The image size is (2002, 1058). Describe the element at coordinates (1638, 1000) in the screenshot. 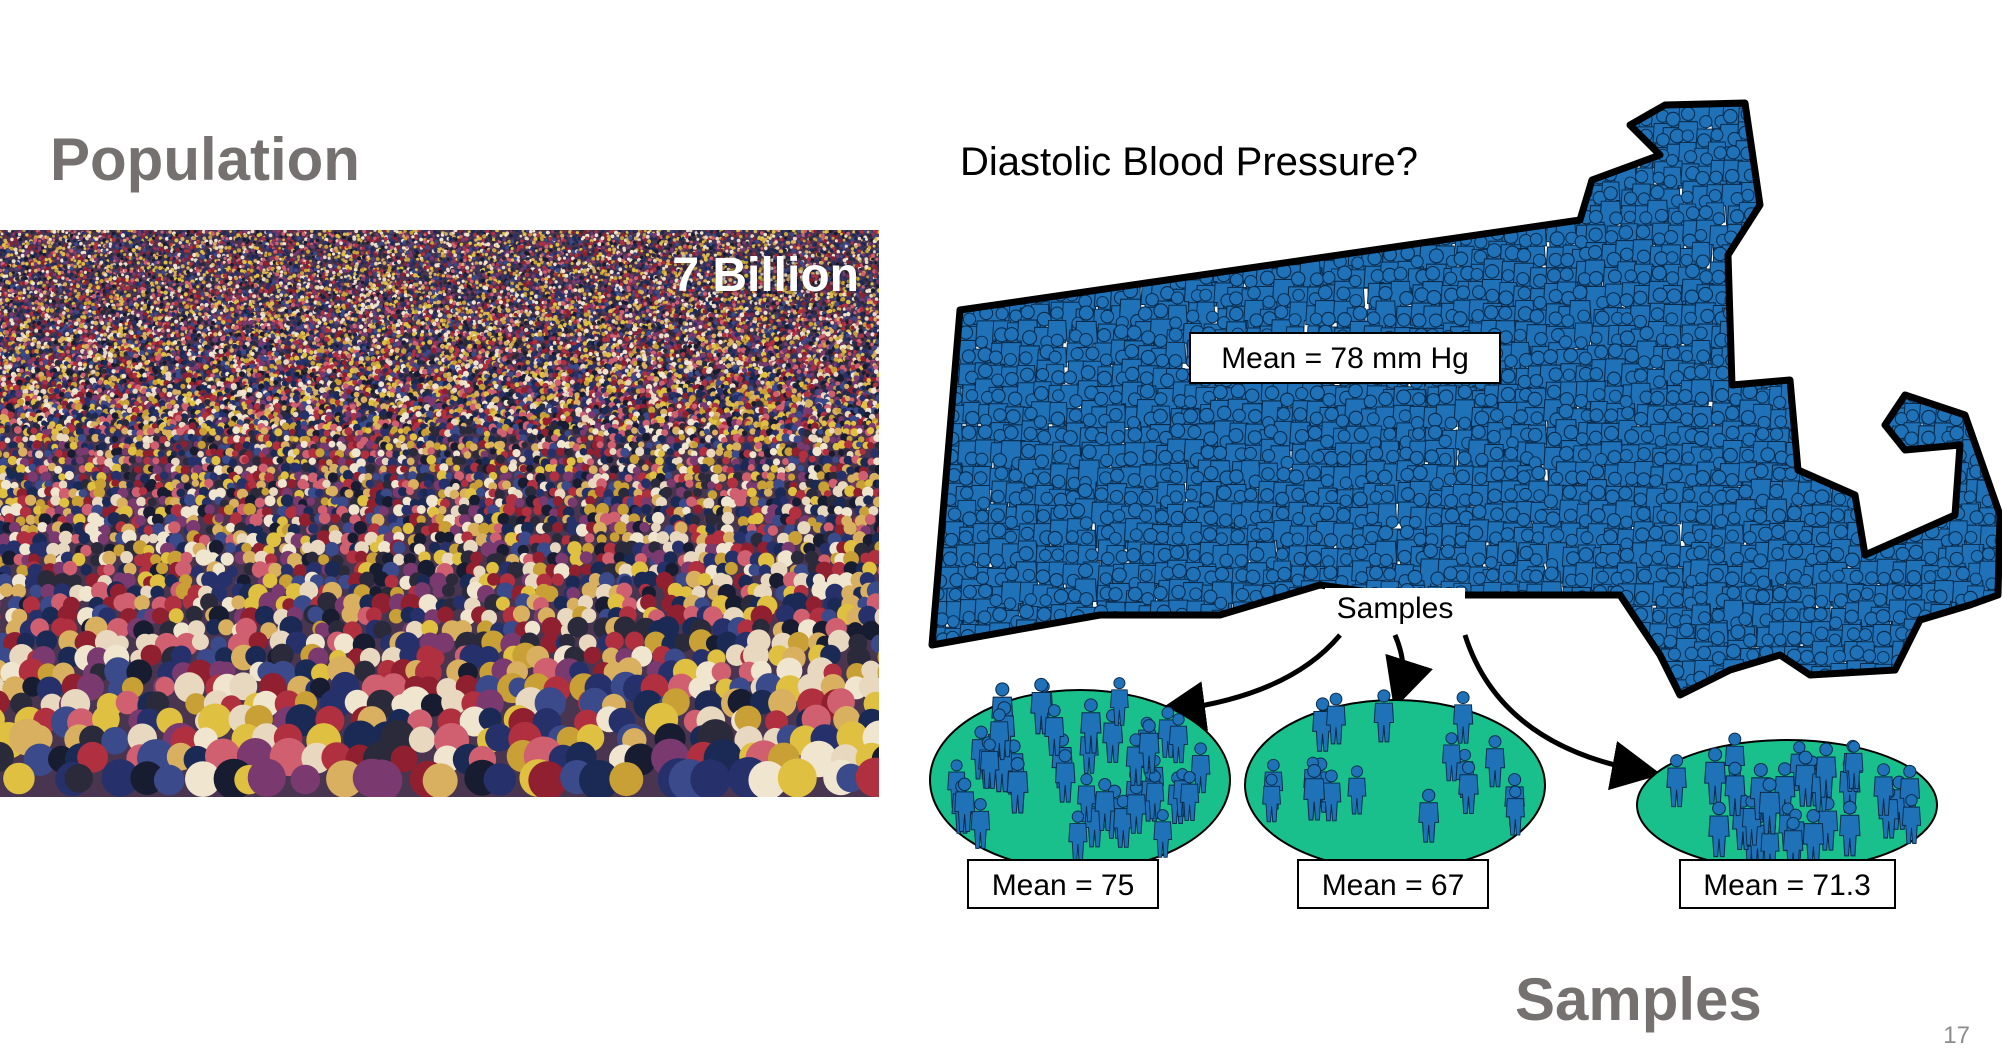

I see `samples-heading: Samples` at that location.